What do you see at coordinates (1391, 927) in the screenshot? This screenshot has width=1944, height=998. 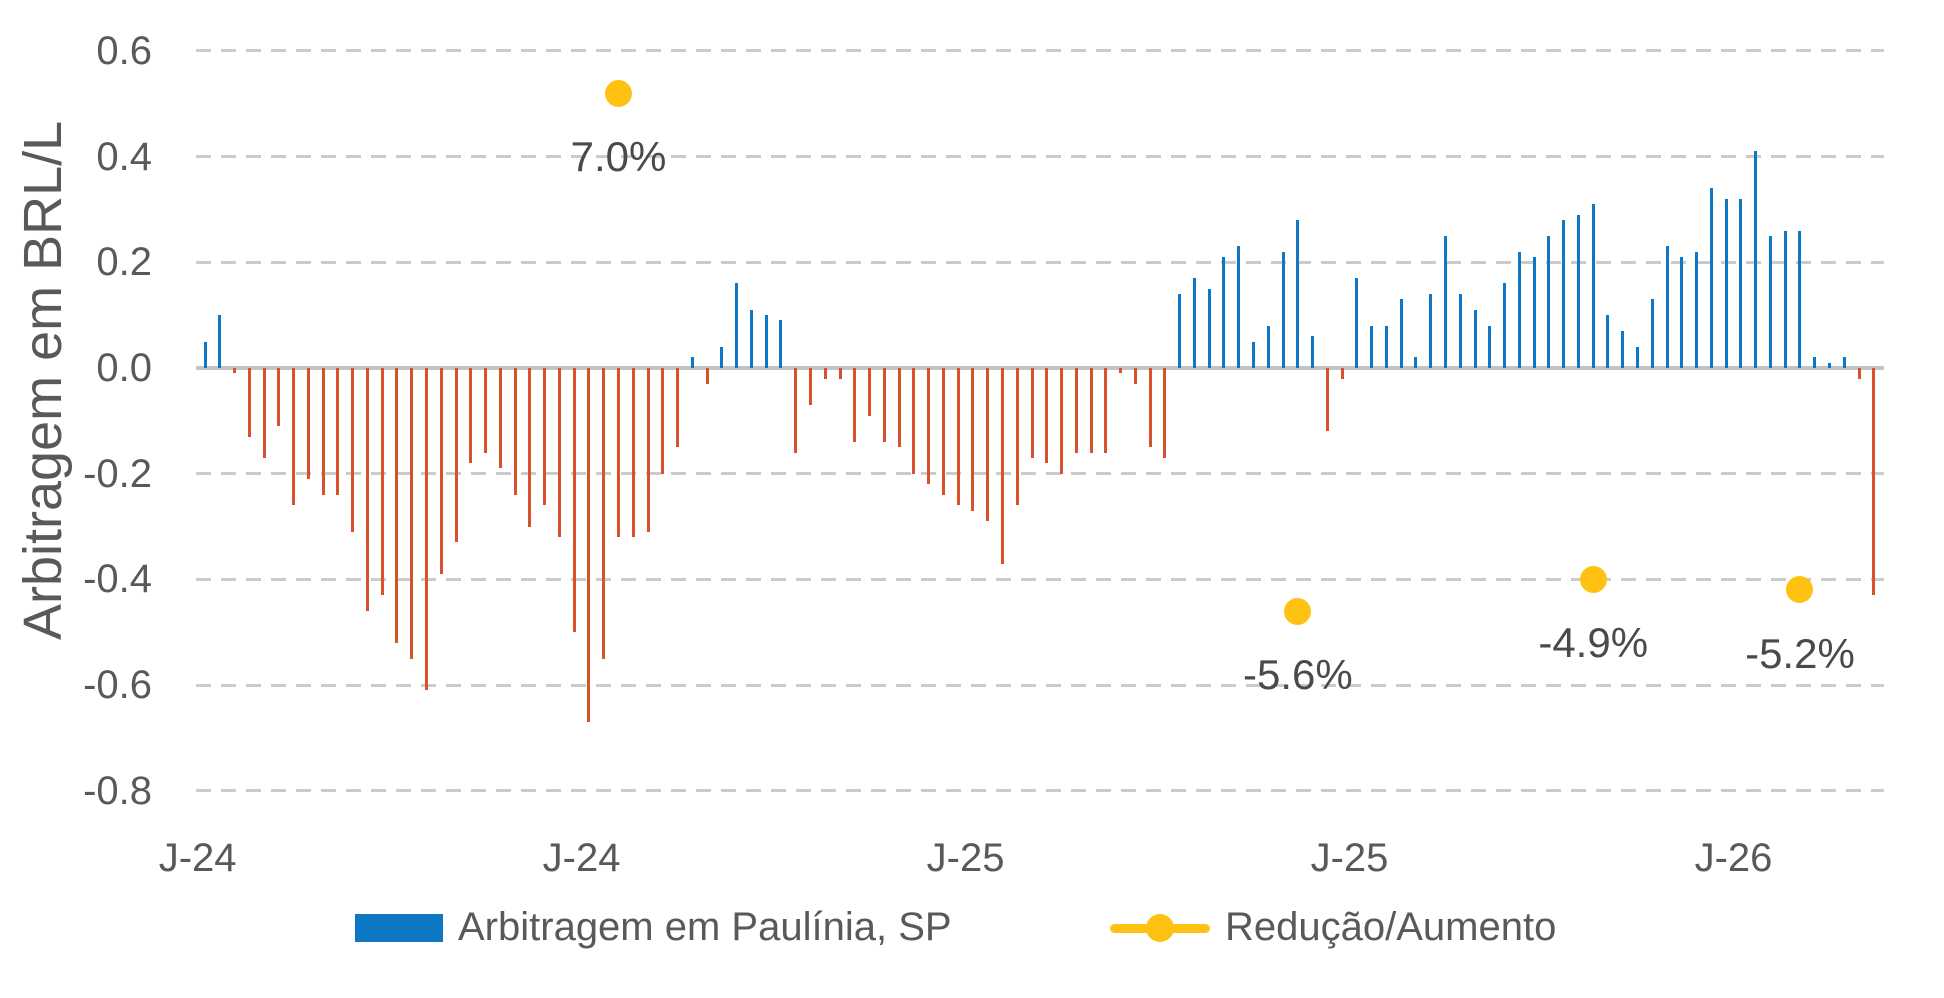 I see `legend-label-reducao-aumento: Redução/Aumento` at bounding box center [1391, 927].